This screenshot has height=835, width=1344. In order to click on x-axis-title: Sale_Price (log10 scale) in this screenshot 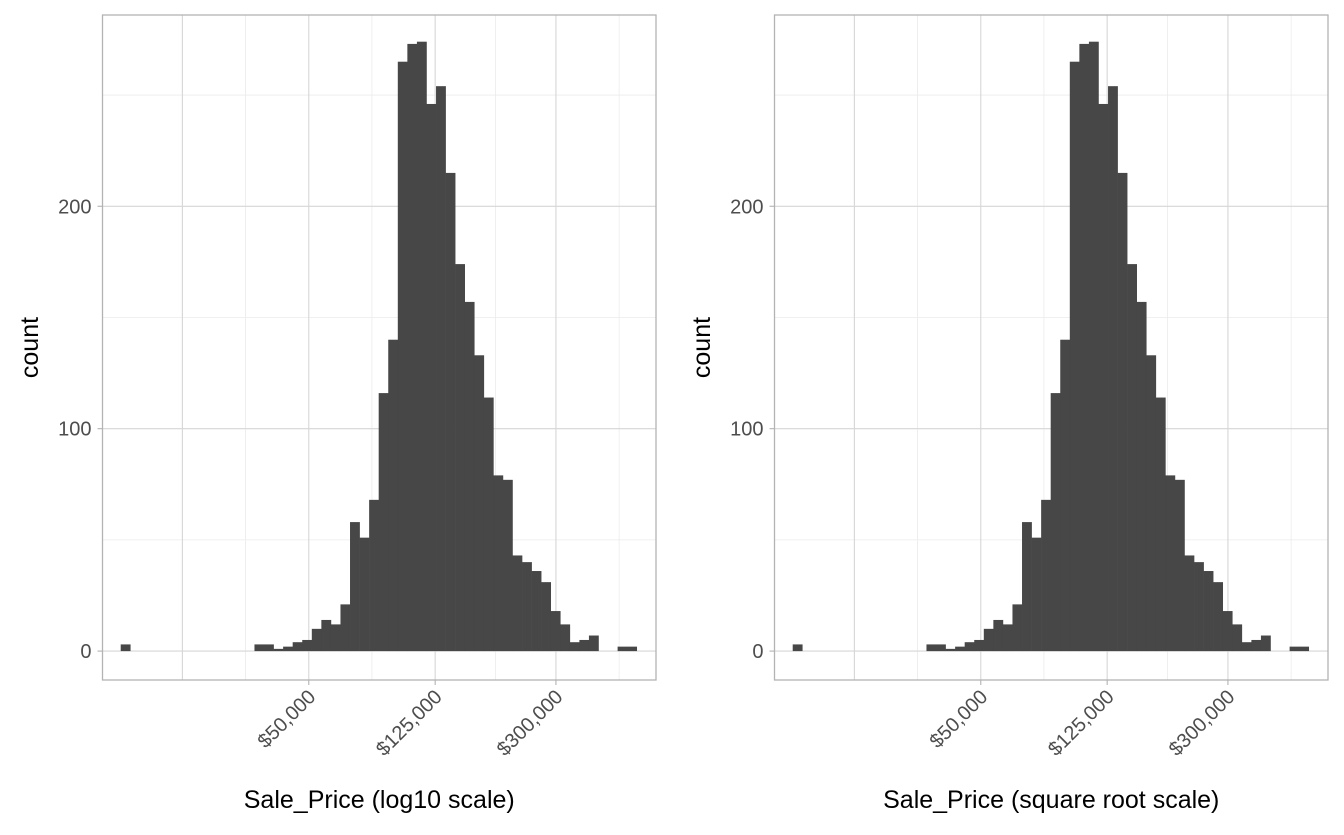, I will do `click(379, 800)`.